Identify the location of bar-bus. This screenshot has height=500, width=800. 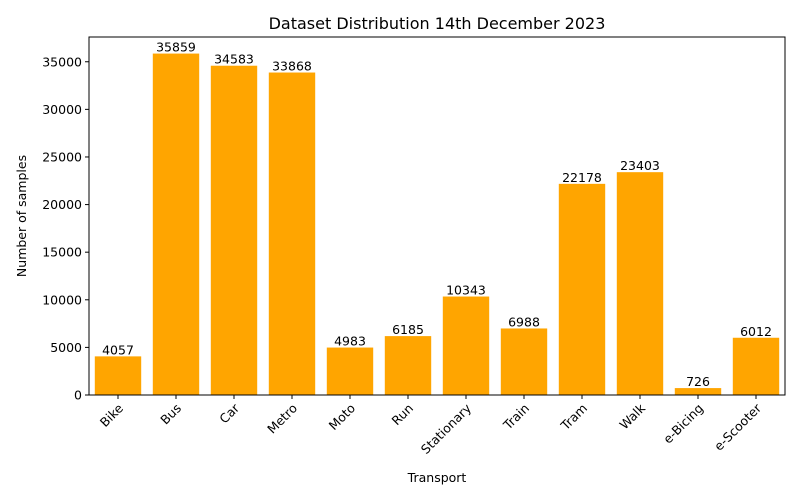
(176, 224).